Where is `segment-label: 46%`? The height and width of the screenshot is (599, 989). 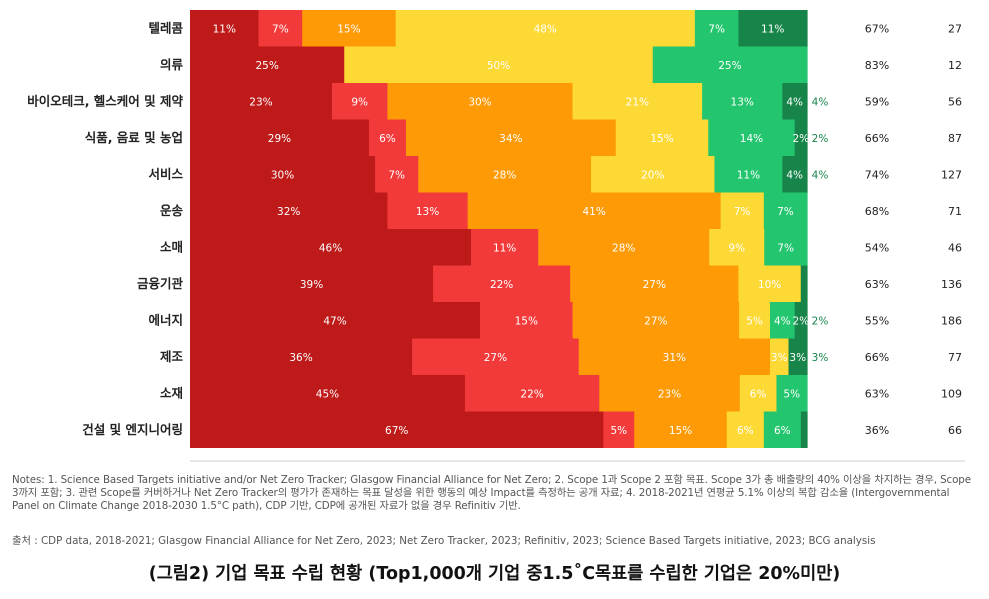
segment-label: 46% is located at coordinates (330, 248).